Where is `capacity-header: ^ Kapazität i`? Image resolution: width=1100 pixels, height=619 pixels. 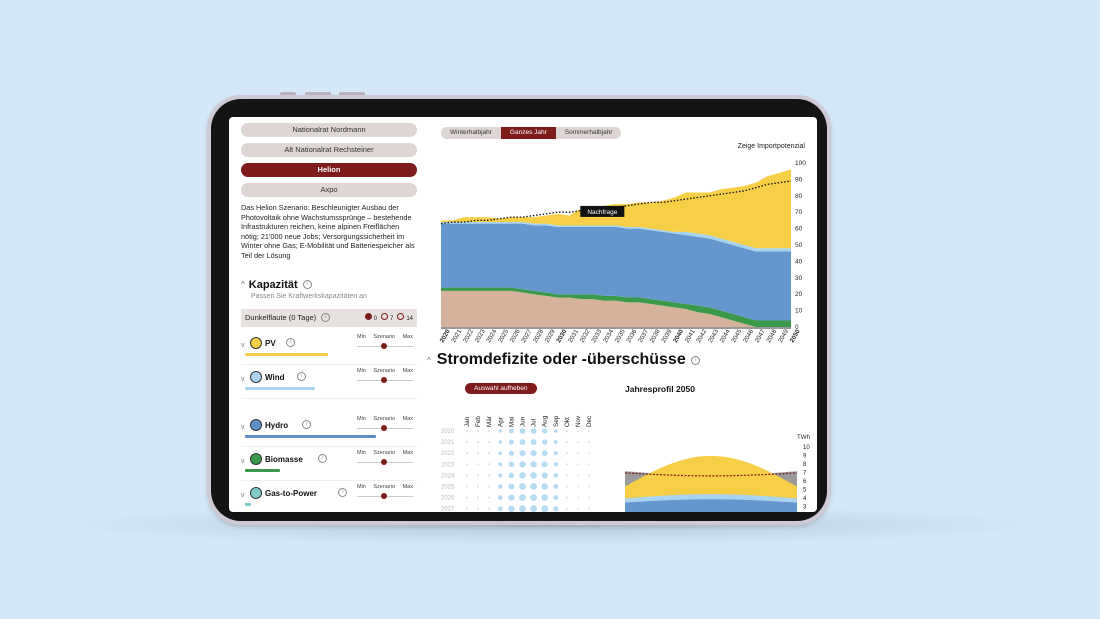 capacity-header: ^ Kapazität i is located at coordinates (329, 285).